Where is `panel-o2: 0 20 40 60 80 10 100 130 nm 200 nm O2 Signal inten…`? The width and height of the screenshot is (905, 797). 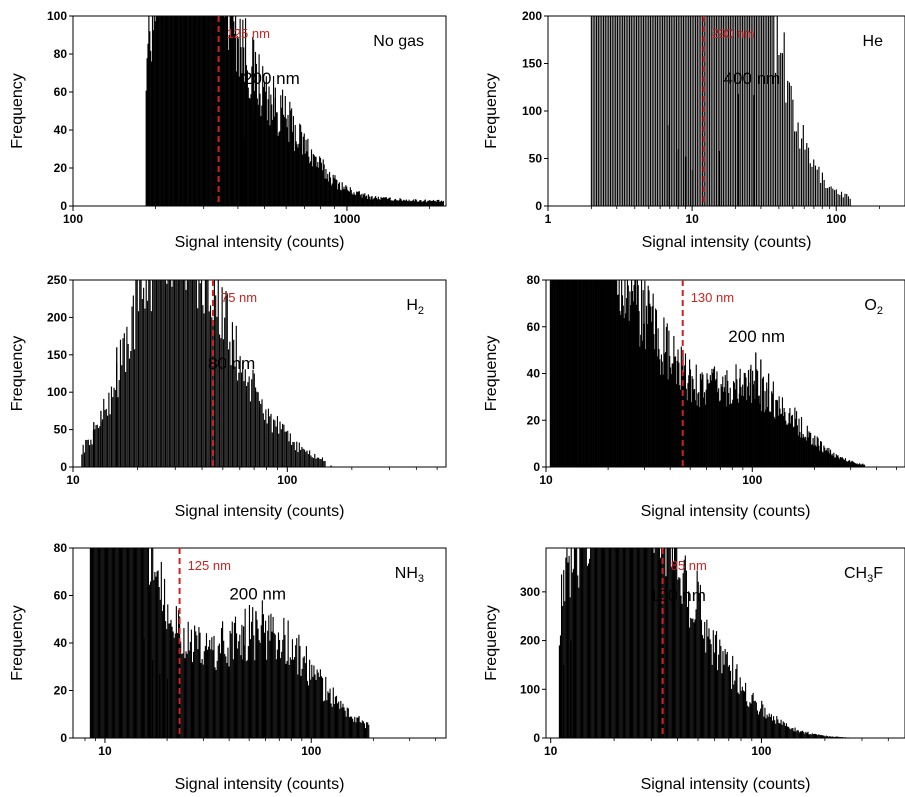
panel-o2: 0 20 40 60 80 10 100 130 nm 200 nm O2 Signal inten… is located at coordinates (694, 396).